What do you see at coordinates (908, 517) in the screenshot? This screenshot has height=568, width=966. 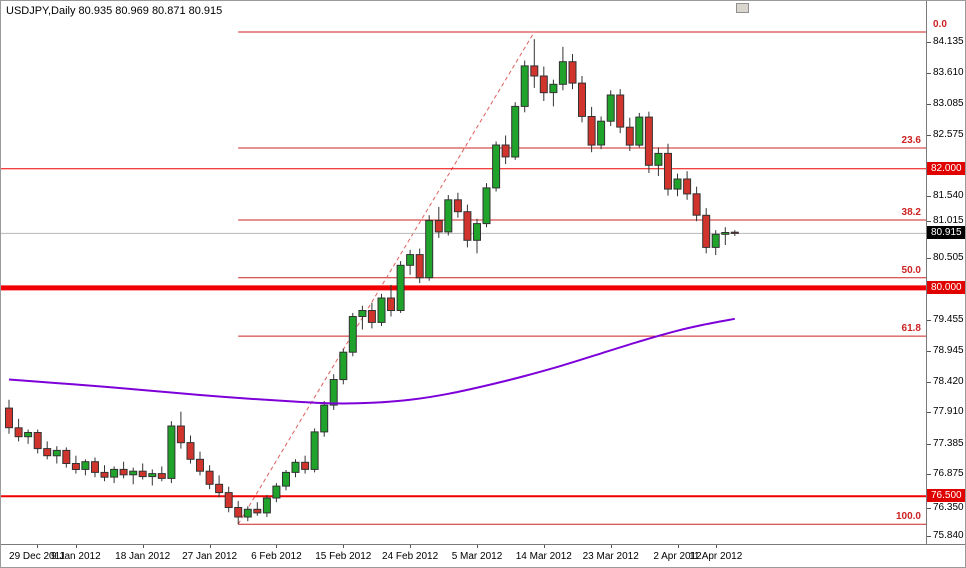 I see `fib-level-label: 100.0` at bounding box center [908, 517].